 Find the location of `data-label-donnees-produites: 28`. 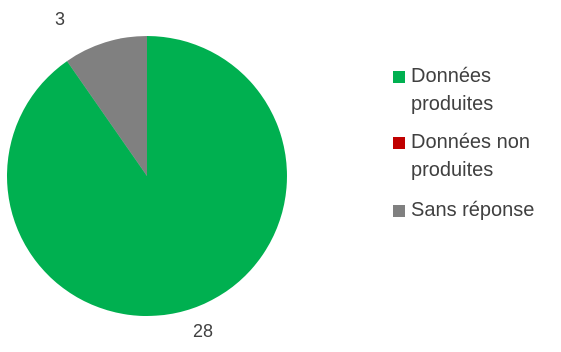

data-label-donnees-produites: 28 is located at coordinates (203, 331).